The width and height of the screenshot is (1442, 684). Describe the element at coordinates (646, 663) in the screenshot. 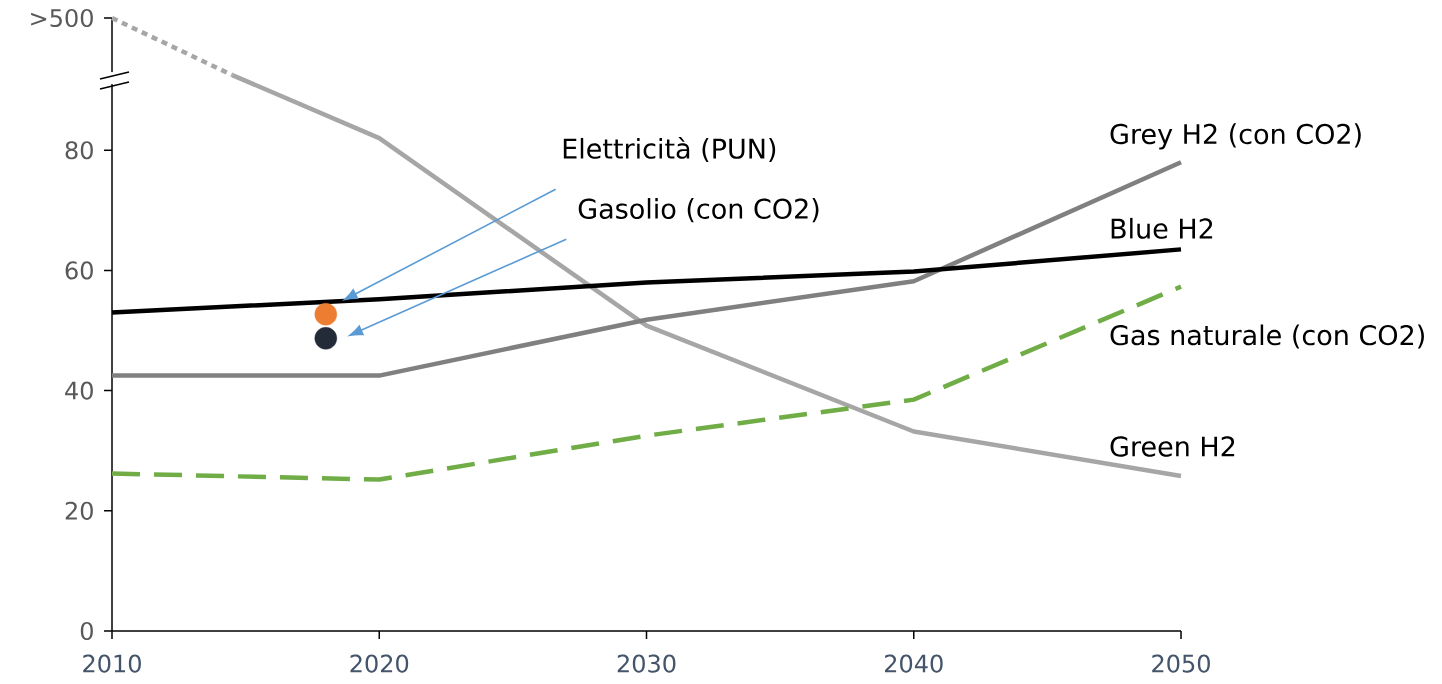

I see `x-tick-label: 2030` at that location.